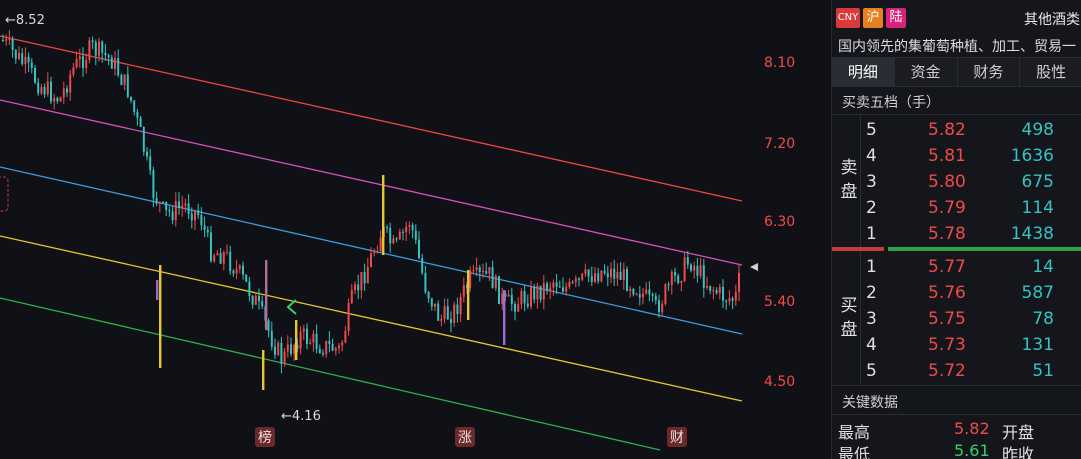  What do you see at coordinates (947, 182) in the screenshot?
I see `ask-price: 5.80` at bounding box center [947, 182].